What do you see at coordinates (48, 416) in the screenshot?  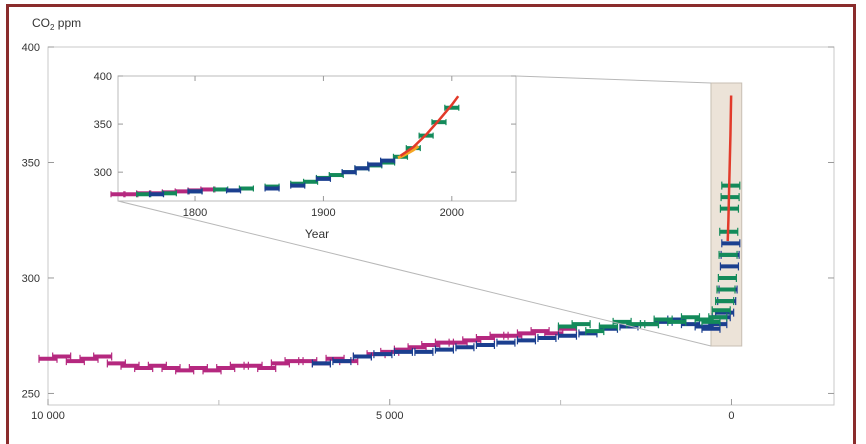 I see `main-x-tick-label: 10 000` at bounding box center [48, 416].